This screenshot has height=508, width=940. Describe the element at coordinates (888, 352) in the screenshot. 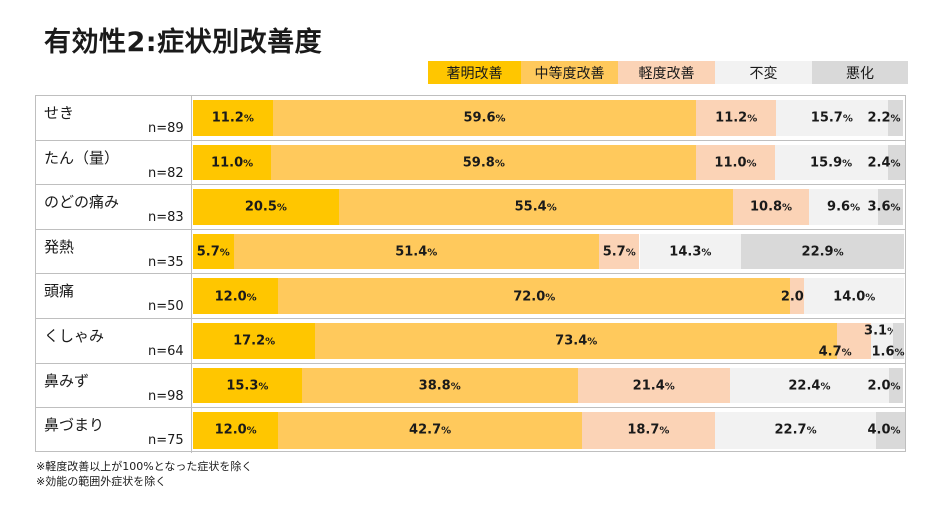

I see `data-label: 1.6%` at that location.